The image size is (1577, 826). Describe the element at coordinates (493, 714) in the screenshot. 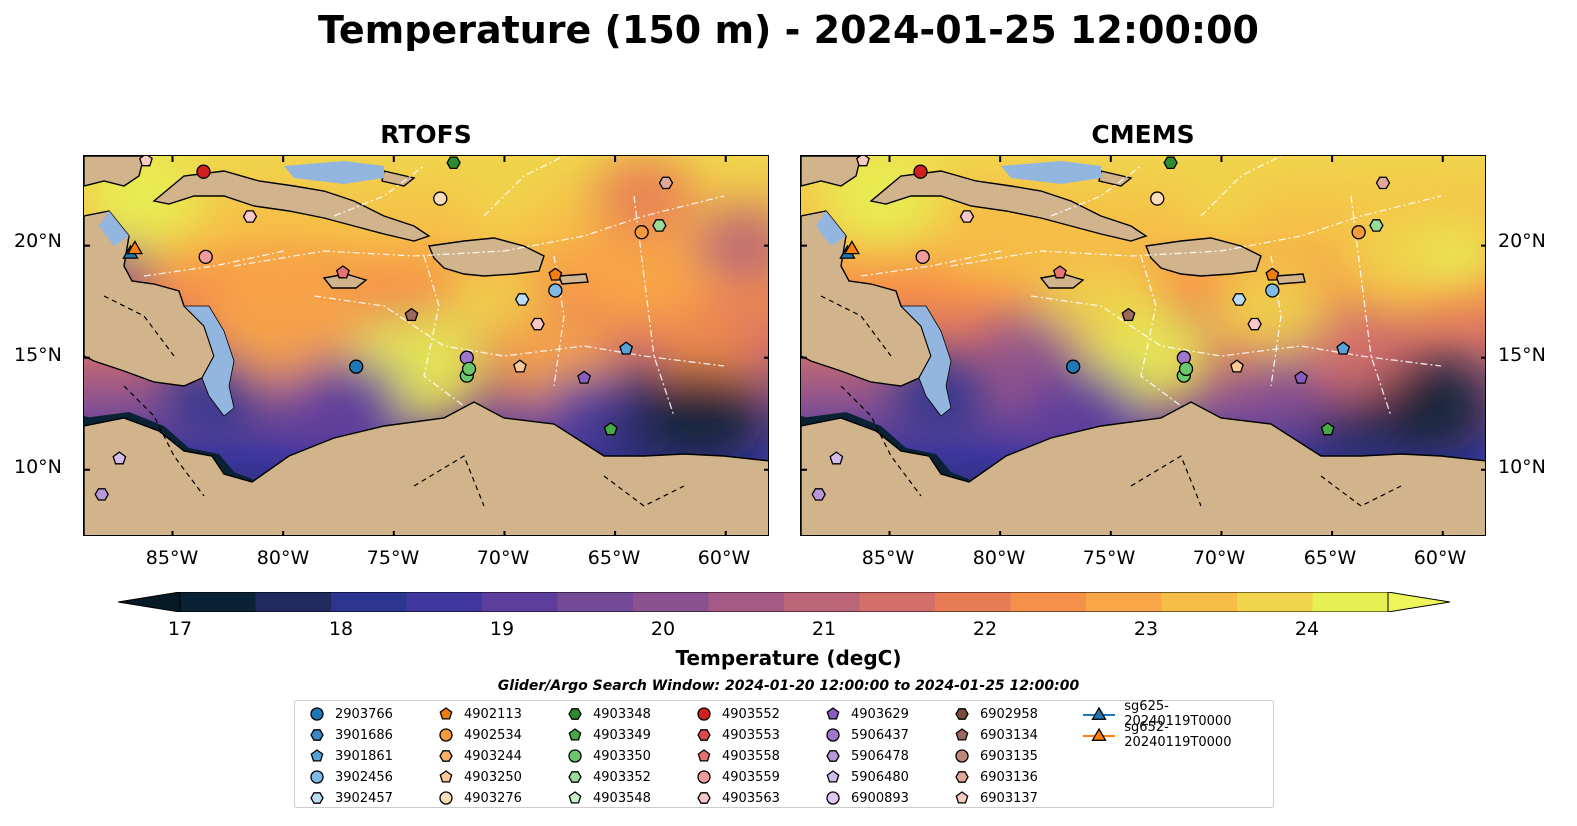

I see `legend-label: 4902113` at that location.